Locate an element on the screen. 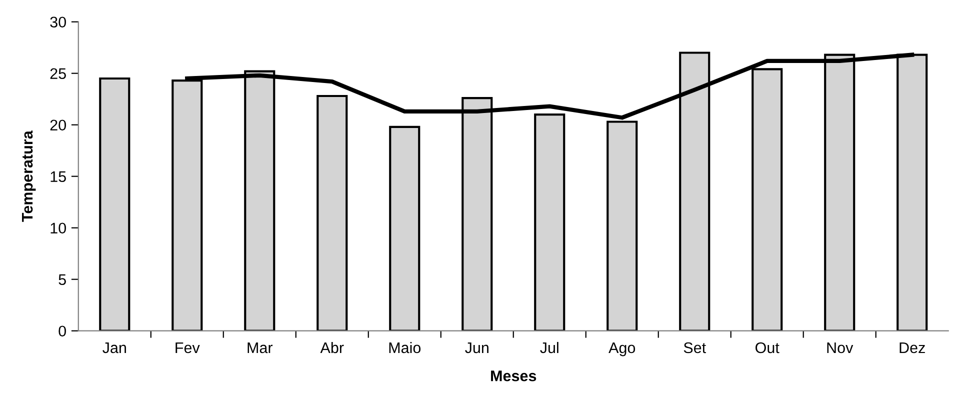 The height and width of the screenshot is (412, 956). y-tick-label: 5 is located at coordinates (62, 280).